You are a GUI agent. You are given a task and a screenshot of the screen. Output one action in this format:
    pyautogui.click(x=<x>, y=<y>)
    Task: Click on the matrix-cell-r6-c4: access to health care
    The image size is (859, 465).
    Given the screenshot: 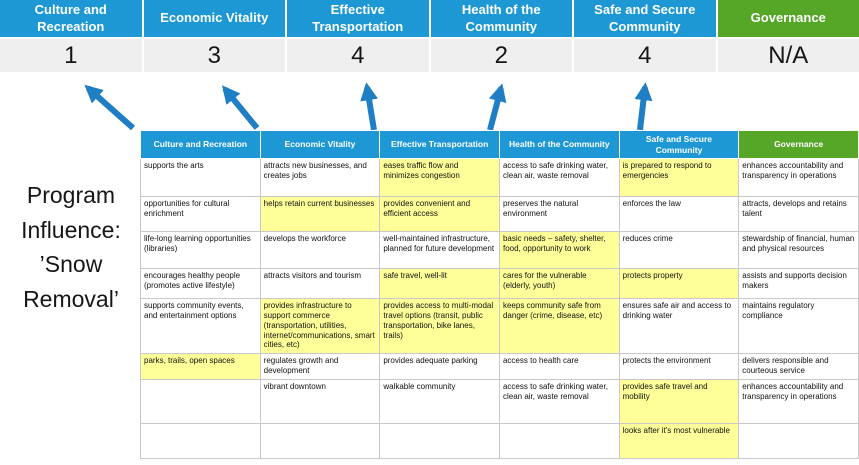 What is the action you would take?
    pyautogui.click(x=559, y=367)
    